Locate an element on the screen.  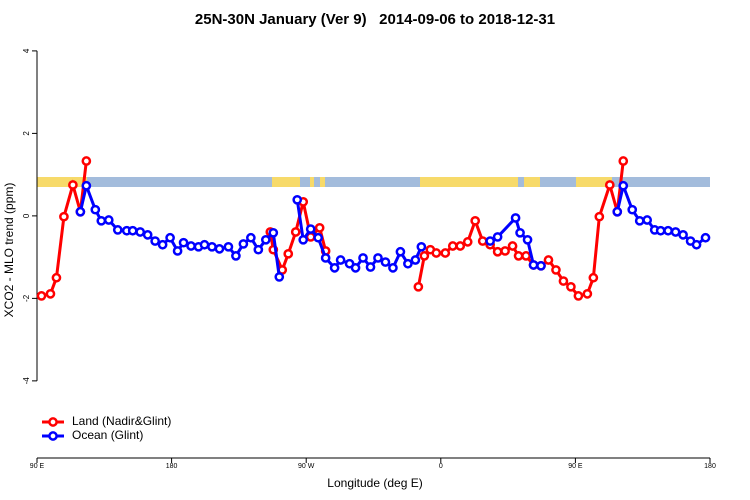
x-axis-label: Longitude (deg E) is located at coordinates (374, 483).